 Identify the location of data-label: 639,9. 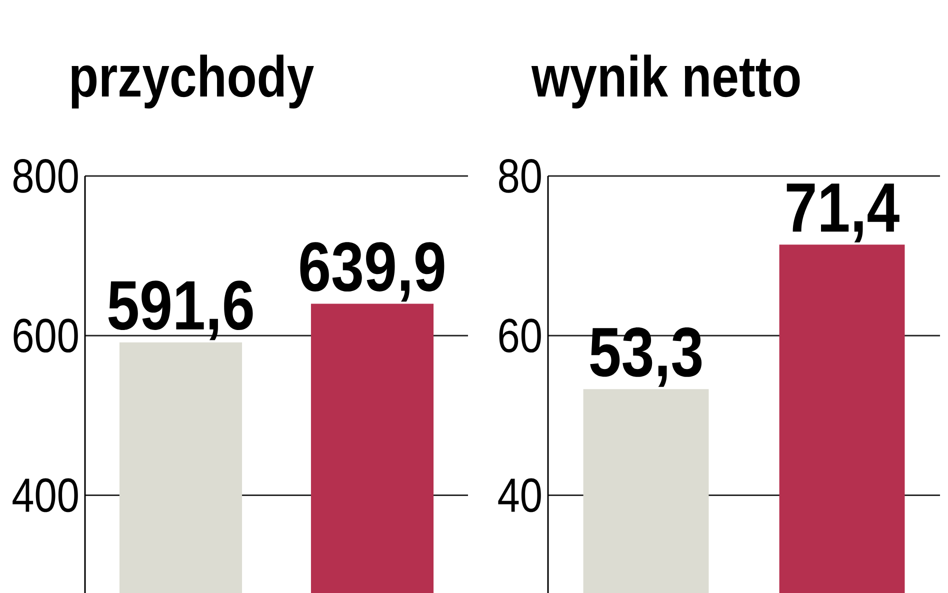
(372, 272).